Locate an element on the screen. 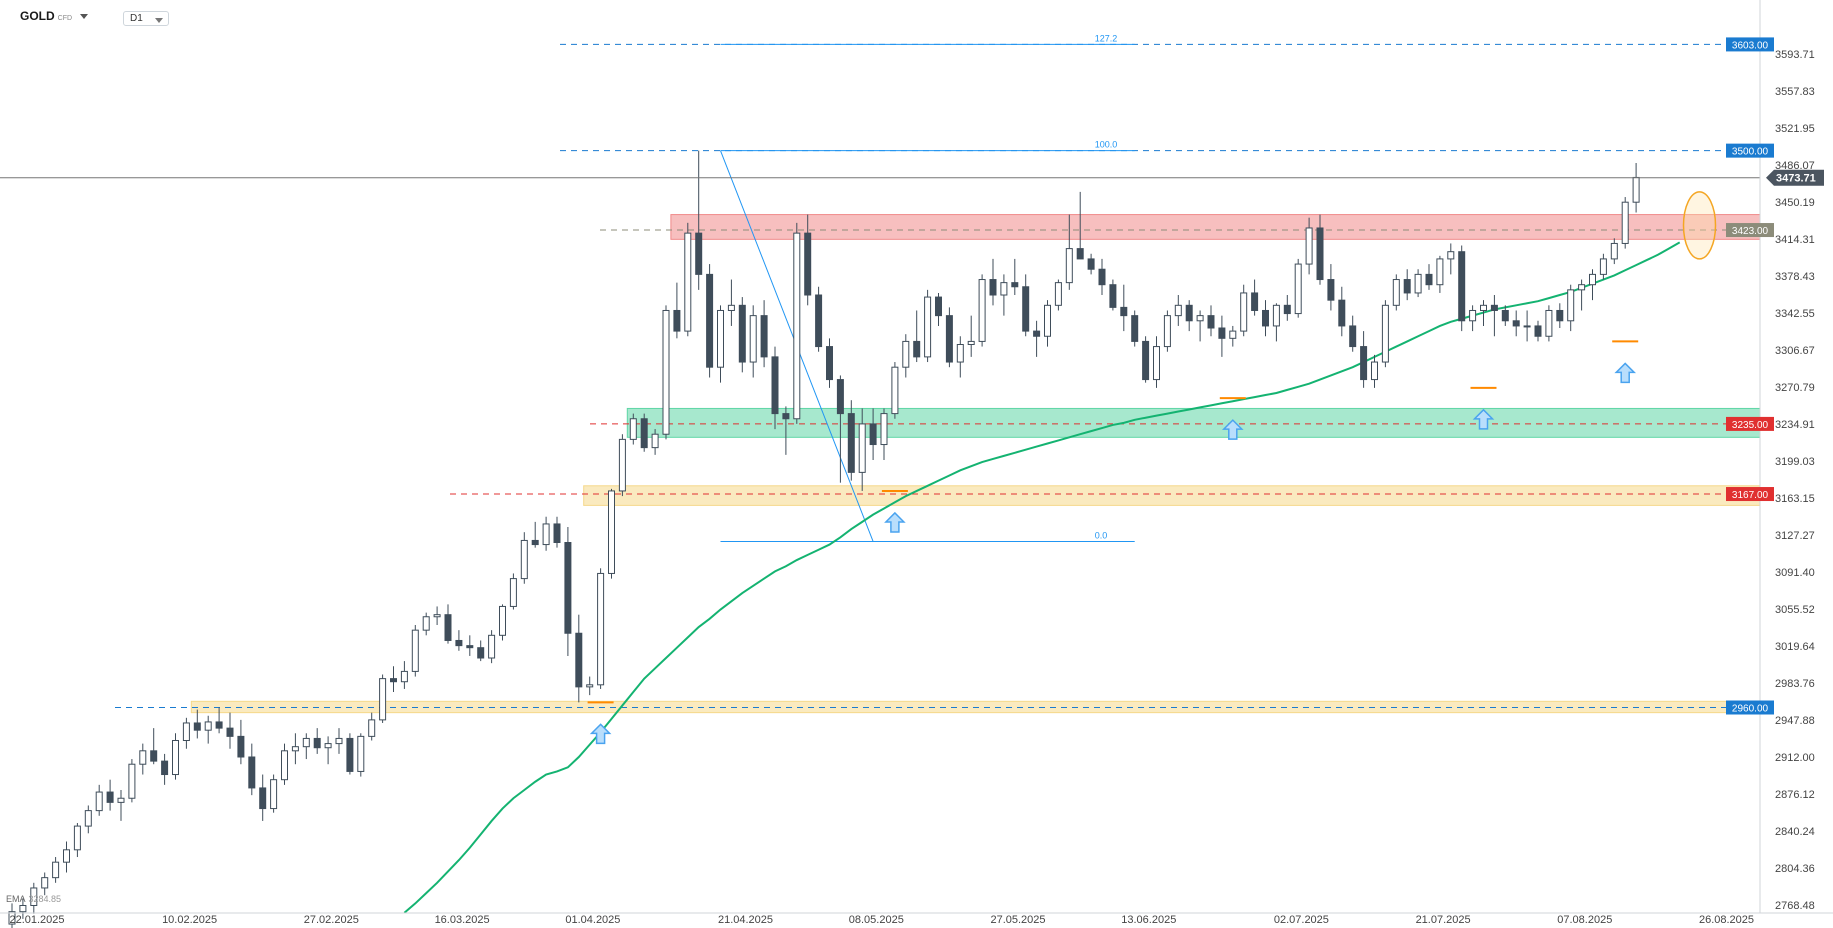 This screenshot has height=928, width=1833. x-tick-label: 21.04.2025 is located at coordinates (745, 920).